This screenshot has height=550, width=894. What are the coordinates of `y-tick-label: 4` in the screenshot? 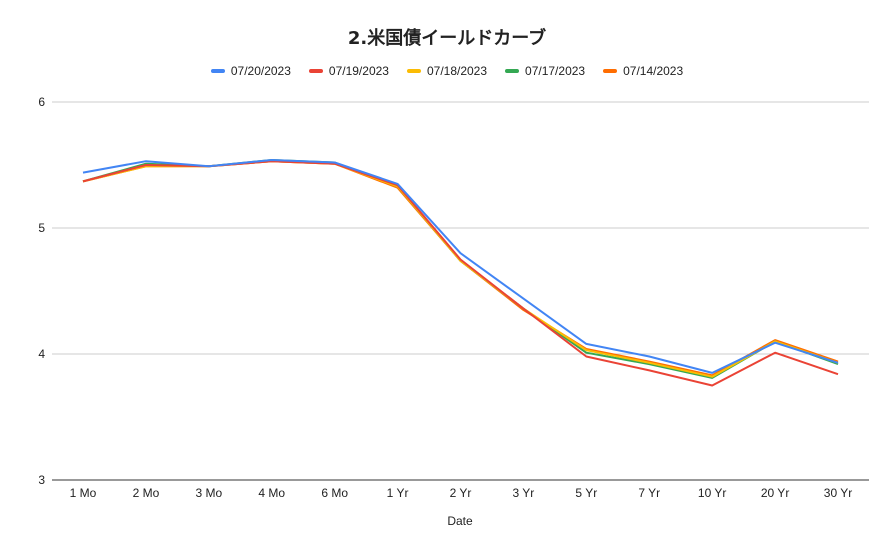 It's located at (41, 354).